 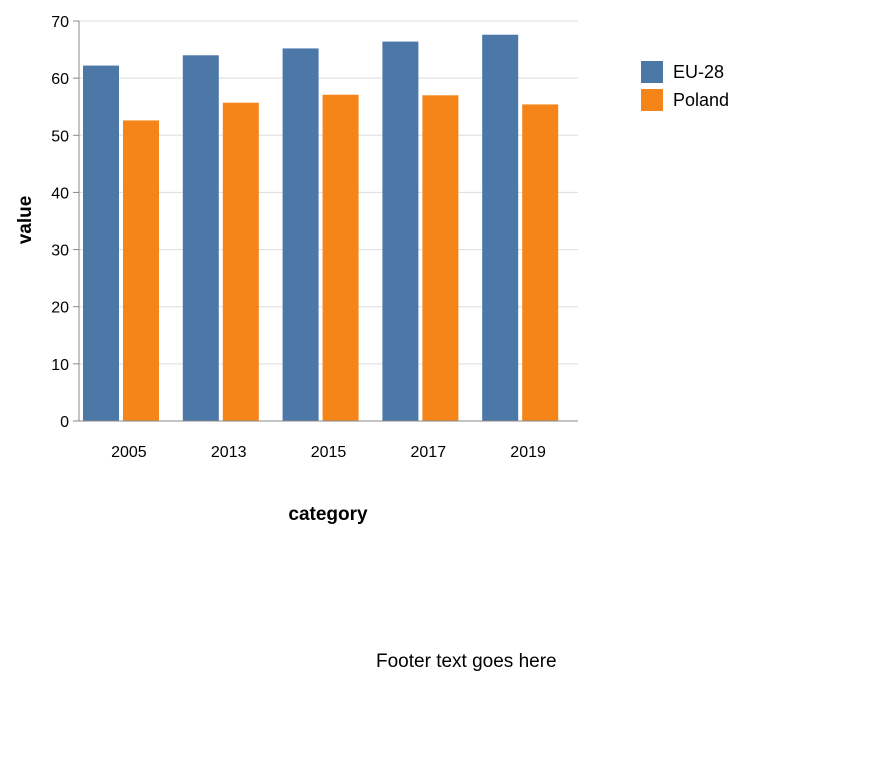 I want to click on legend-label: Poland, so click(x=701, y=100).